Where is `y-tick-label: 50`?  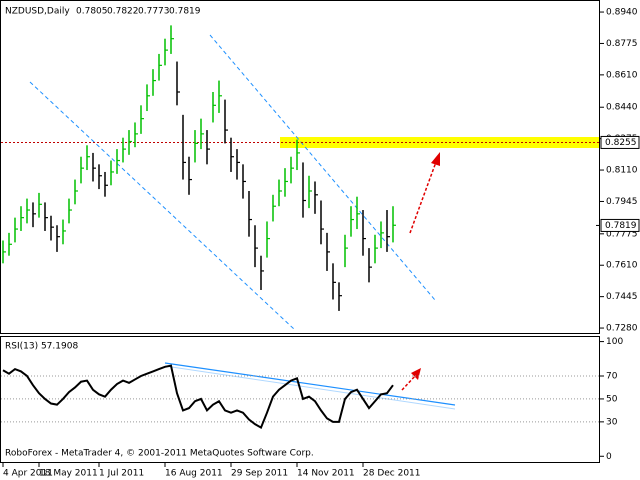 y-tick-label: 50 is located at coordinates (612, 399).